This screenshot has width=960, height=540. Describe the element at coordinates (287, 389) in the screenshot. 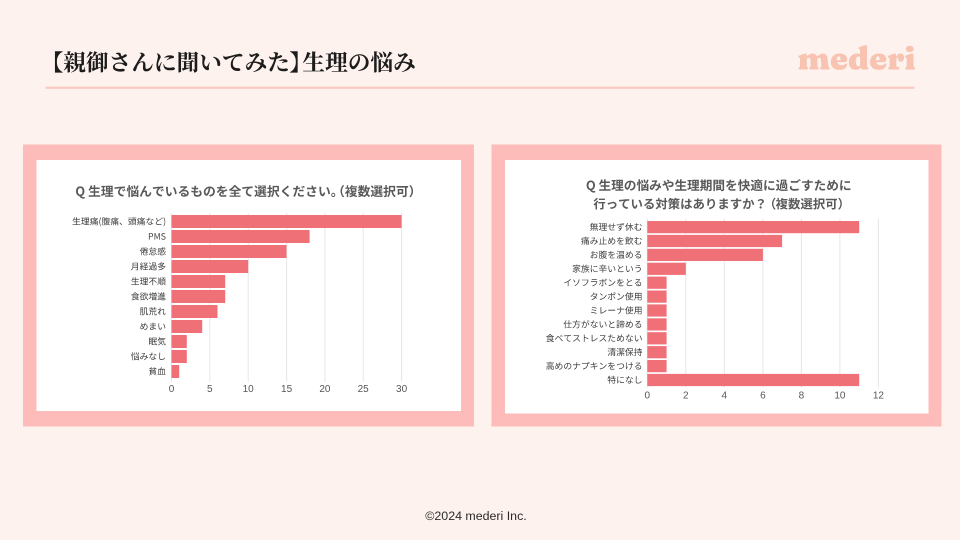

I see `svg-text: 15` at that location.